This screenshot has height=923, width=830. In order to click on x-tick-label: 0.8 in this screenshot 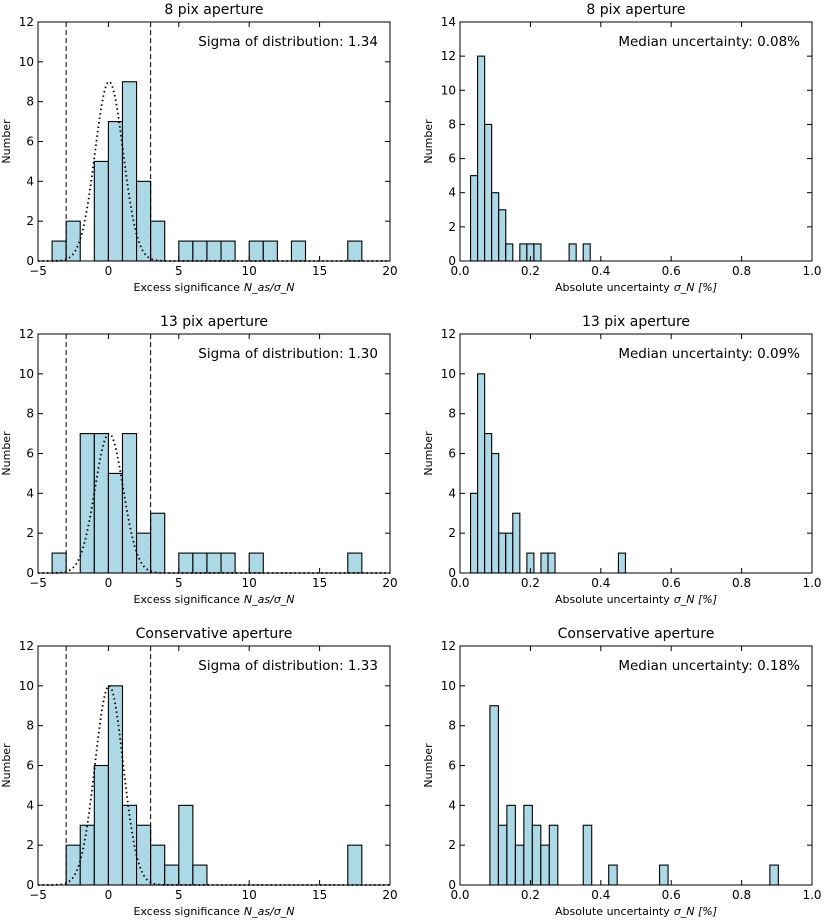, I will do `click(741, 271)`.